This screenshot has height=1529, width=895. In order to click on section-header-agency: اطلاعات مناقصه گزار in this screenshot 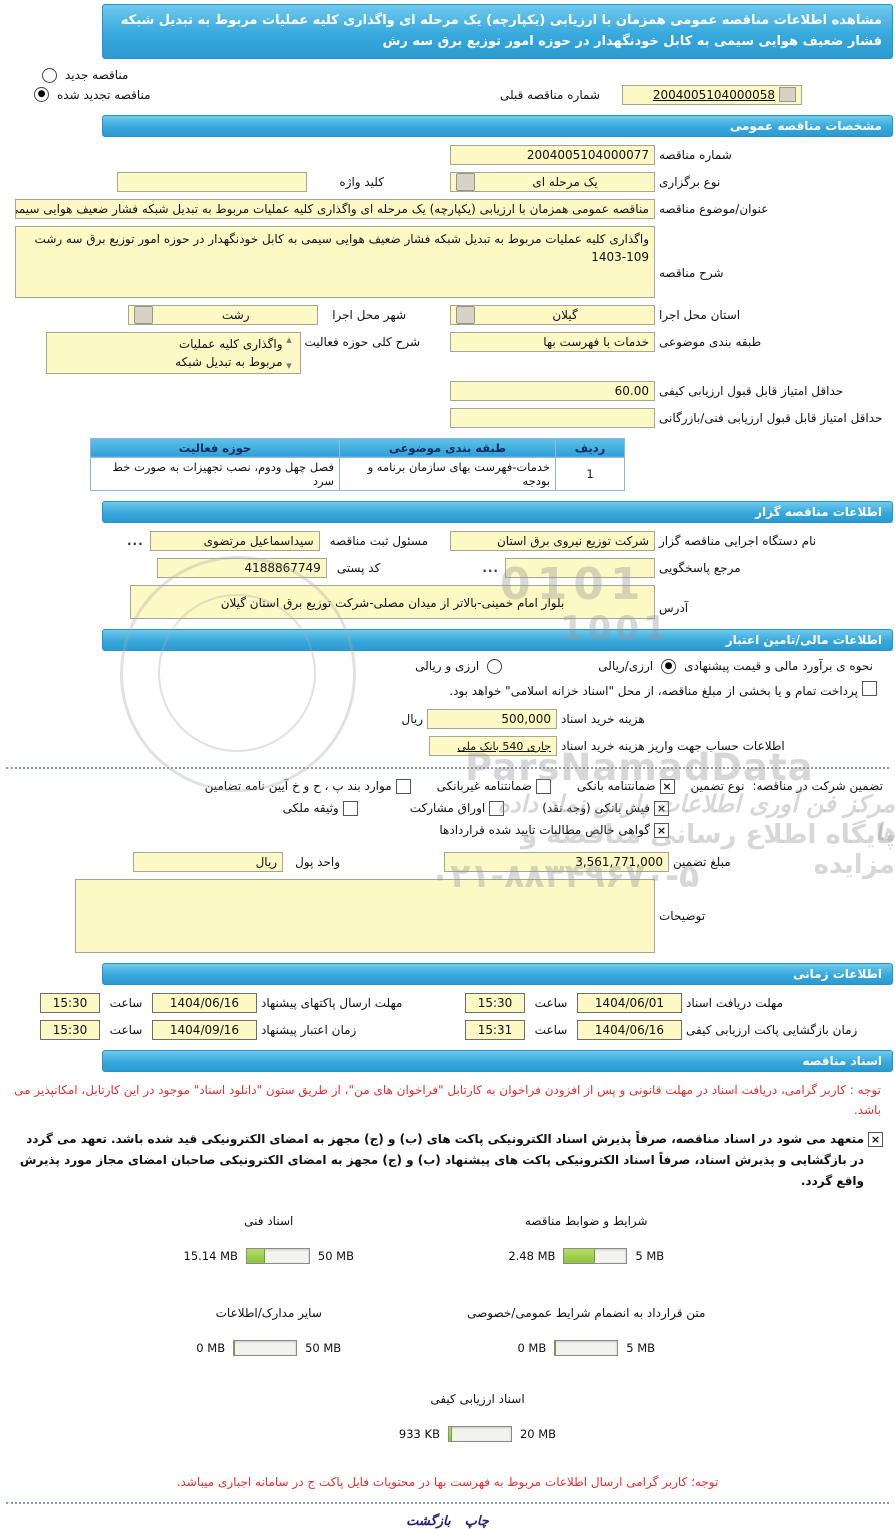, I will do `click(497, 511)`.